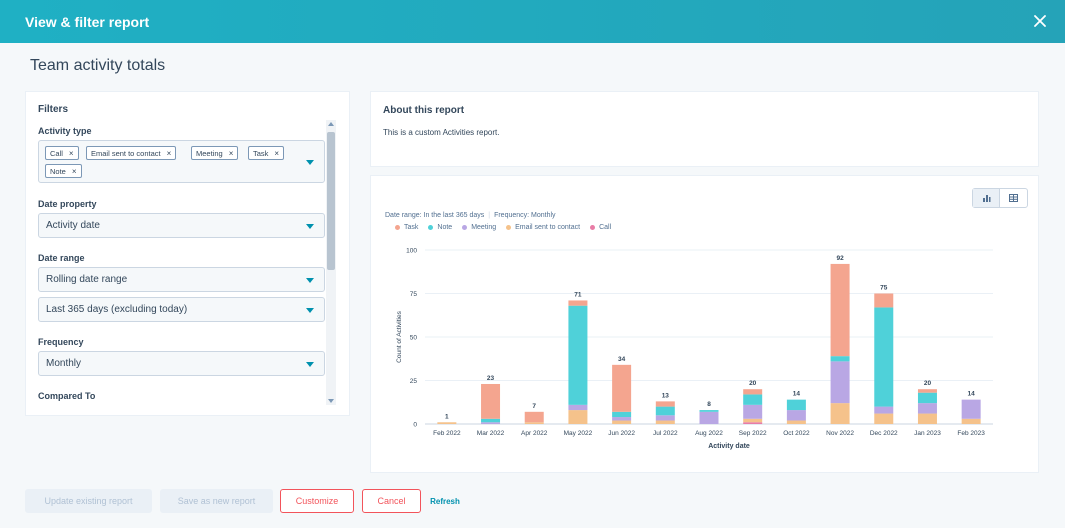  I want to click on page-title: Team activity totals, so click(98, 65).